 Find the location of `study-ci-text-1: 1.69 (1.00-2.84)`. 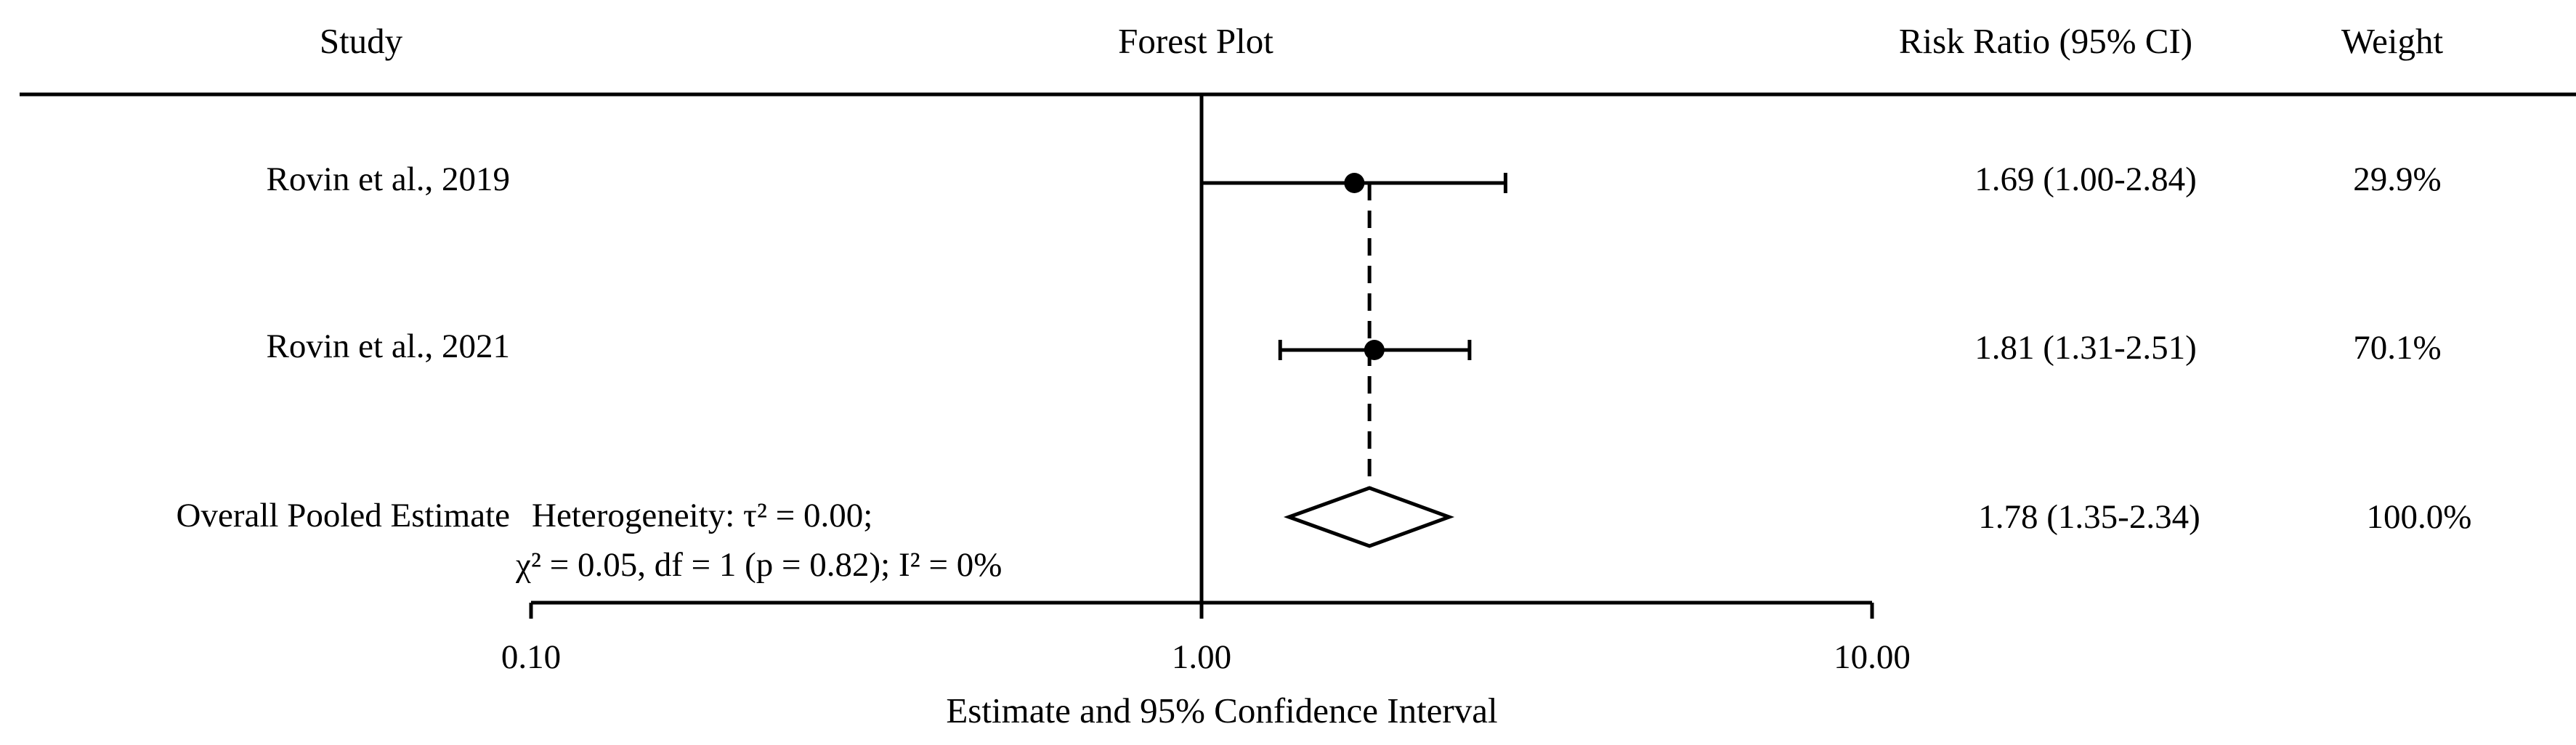

study-ci-text-1: 1.69 (1.00-2.84) is located at coordinates (2085, 179).